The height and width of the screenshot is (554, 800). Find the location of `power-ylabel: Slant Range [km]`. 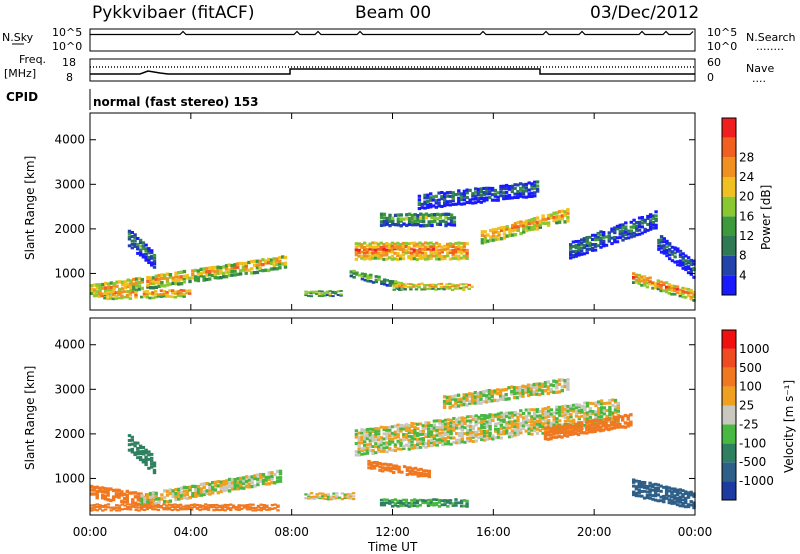

power-ylabel: Slant Range [km] is located at coordinates (30, 208).